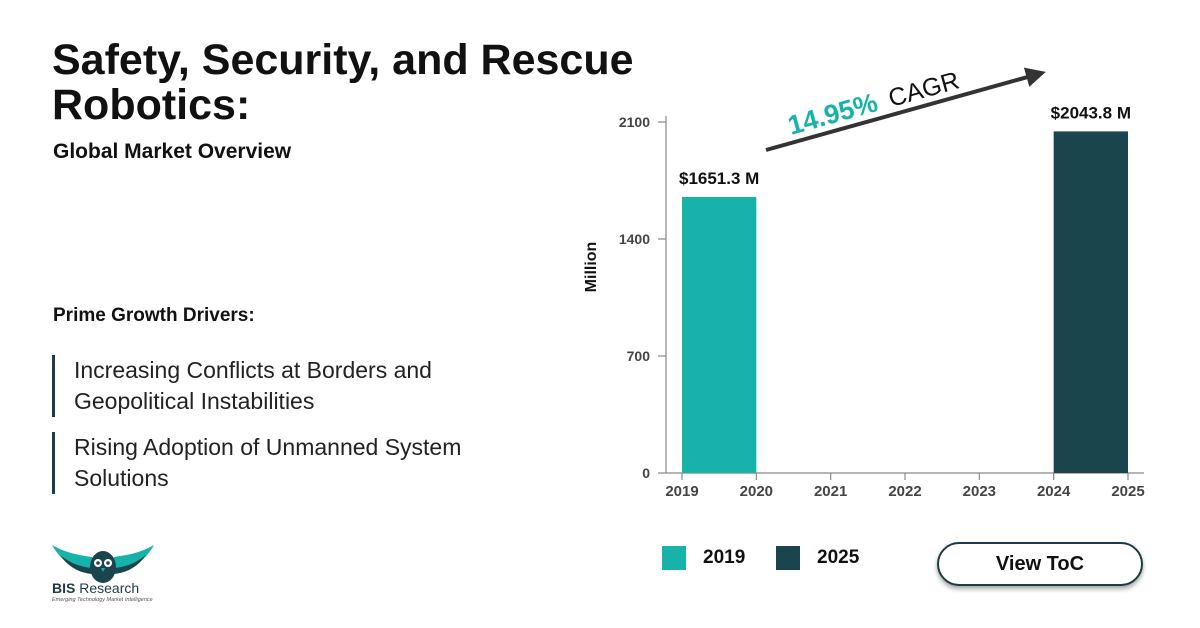 This screenshot has width=1200, height=628. I want to click on legend-swatch-2025, so click(788, 558).